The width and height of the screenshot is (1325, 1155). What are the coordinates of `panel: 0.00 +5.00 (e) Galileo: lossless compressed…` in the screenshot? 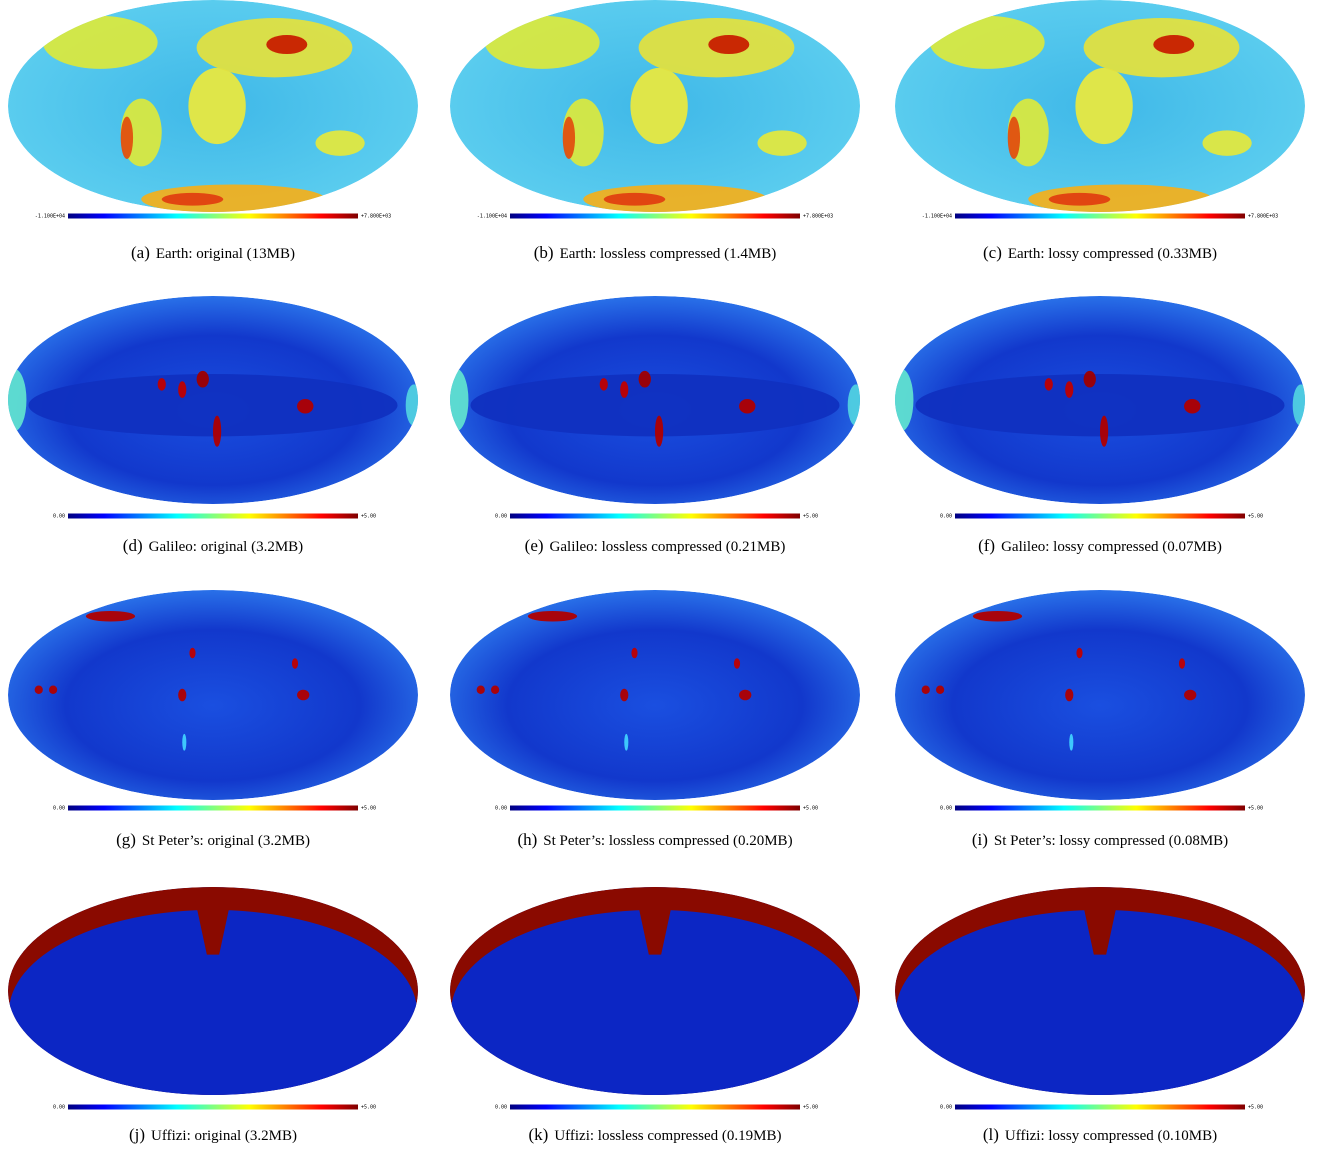 It's located at (655, 425).